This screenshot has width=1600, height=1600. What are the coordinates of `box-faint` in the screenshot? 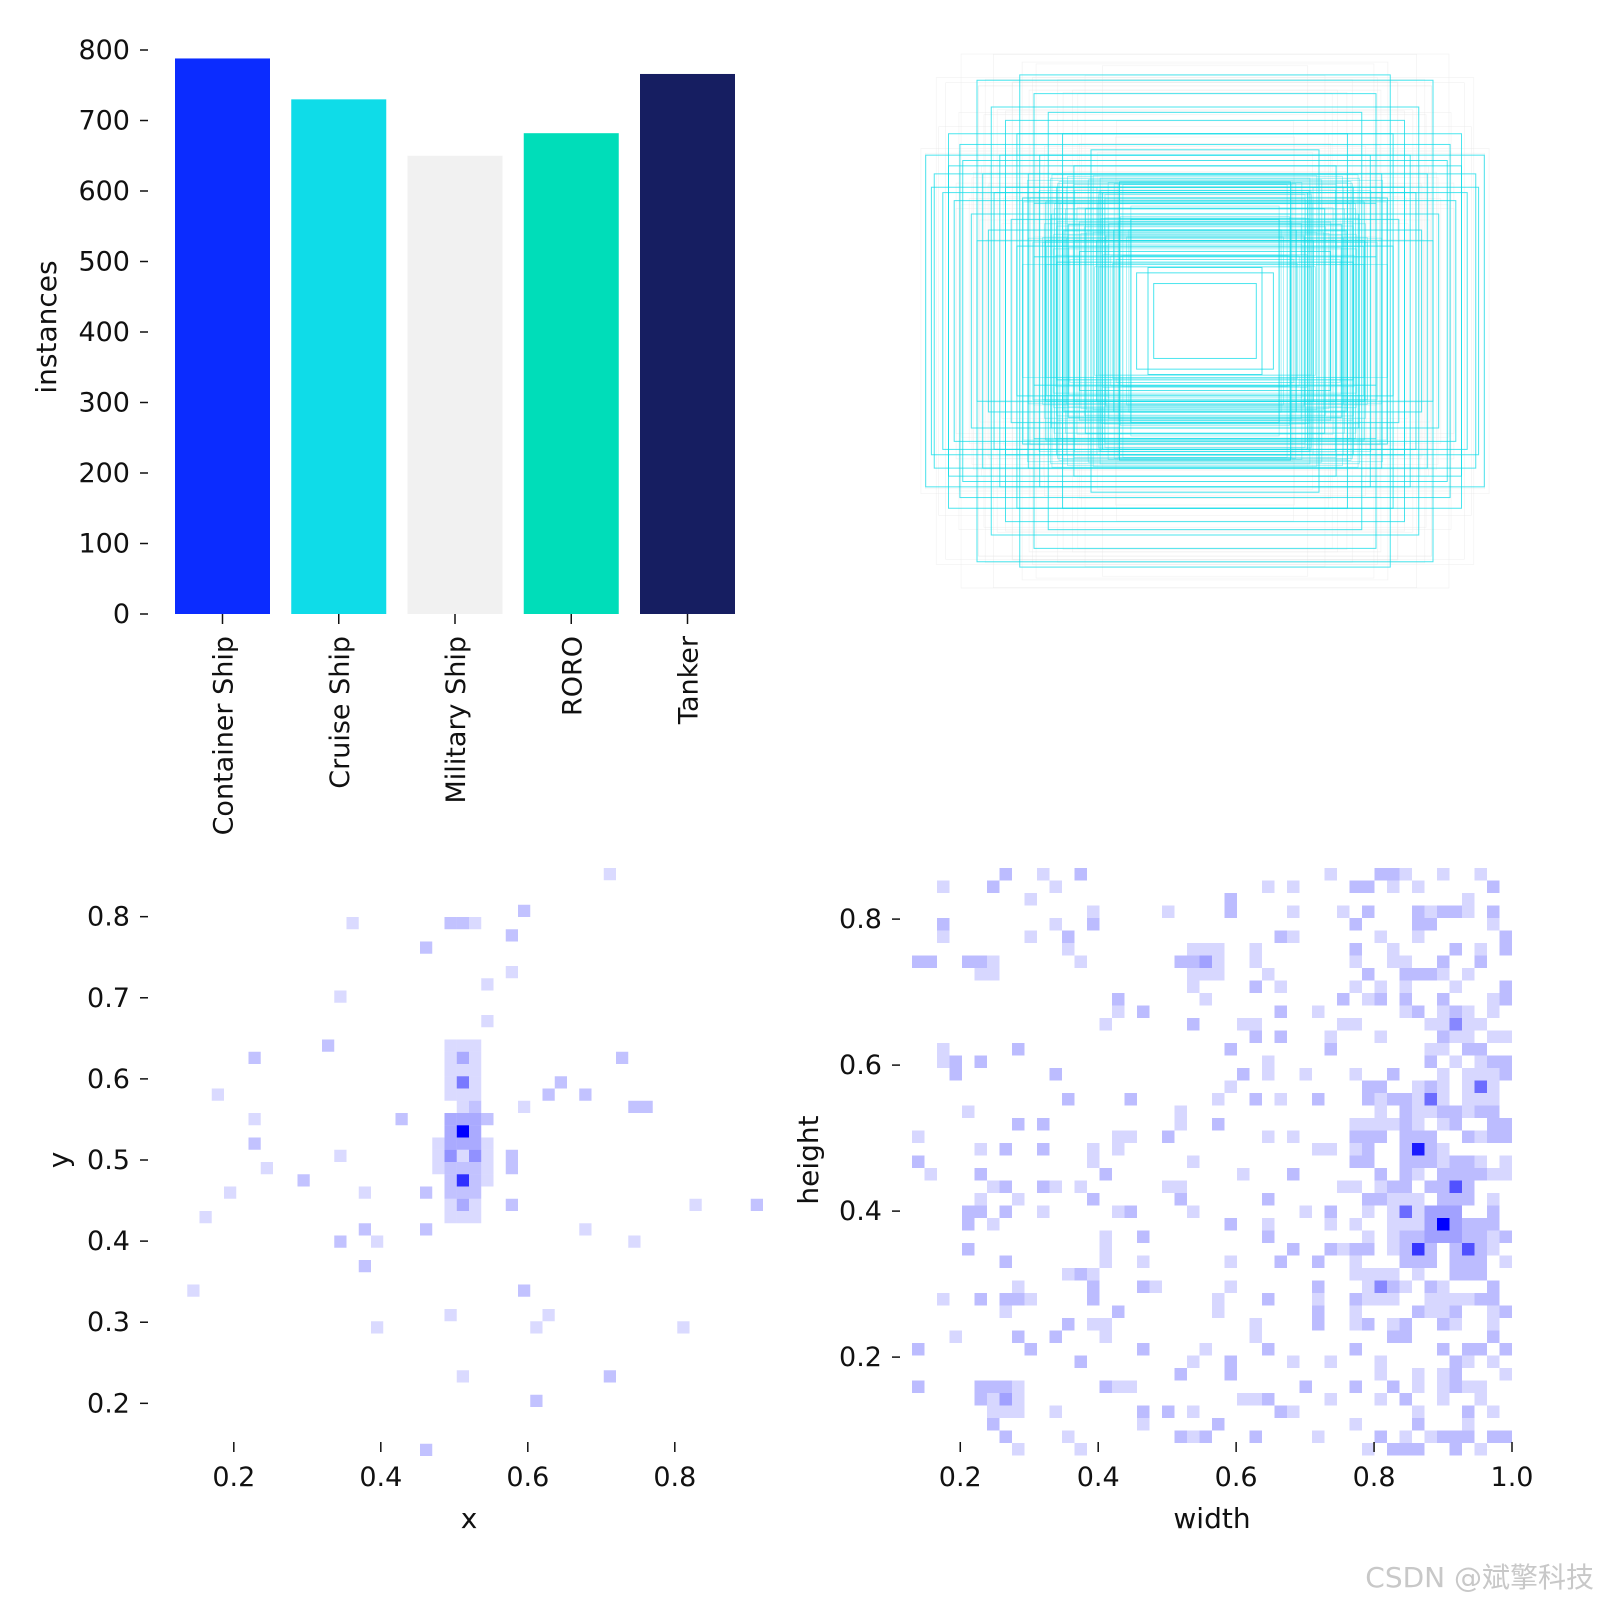 It's located at (1205, 321).